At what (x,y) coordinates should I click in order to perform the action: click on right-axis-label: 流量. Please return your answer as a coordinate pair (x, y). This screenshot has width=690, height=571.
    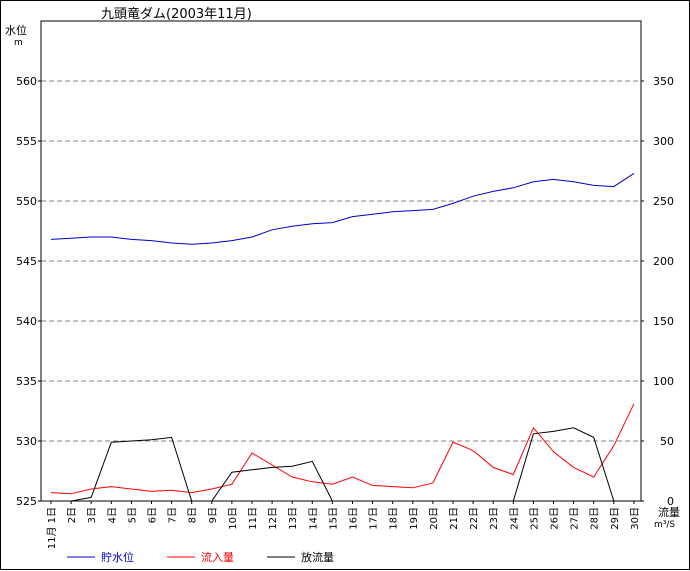
    Looking at the image, I should click on (669, 512).